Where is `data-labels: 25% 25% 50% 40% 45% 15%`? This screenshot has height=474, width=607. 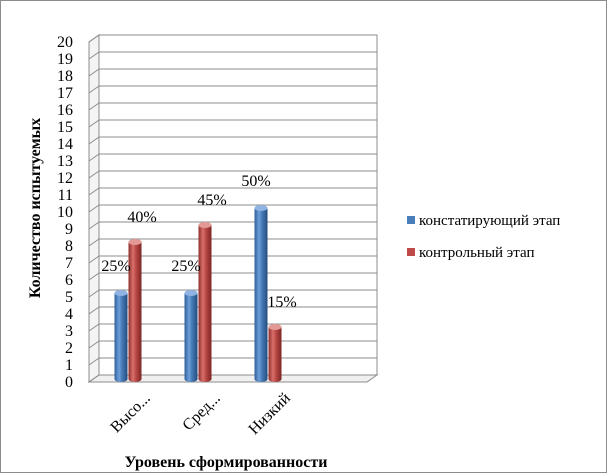
data-labels: 25% 25% 50% 40% 45% 15% is located at coordinates (198, 242).